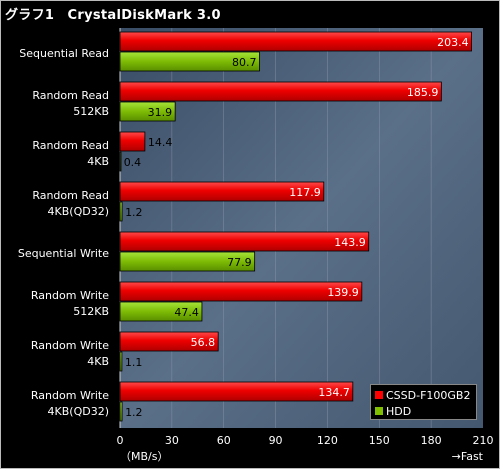 The image size is (500, 469). I want to click on bar-value-label: 143.9, so click(350, 242).